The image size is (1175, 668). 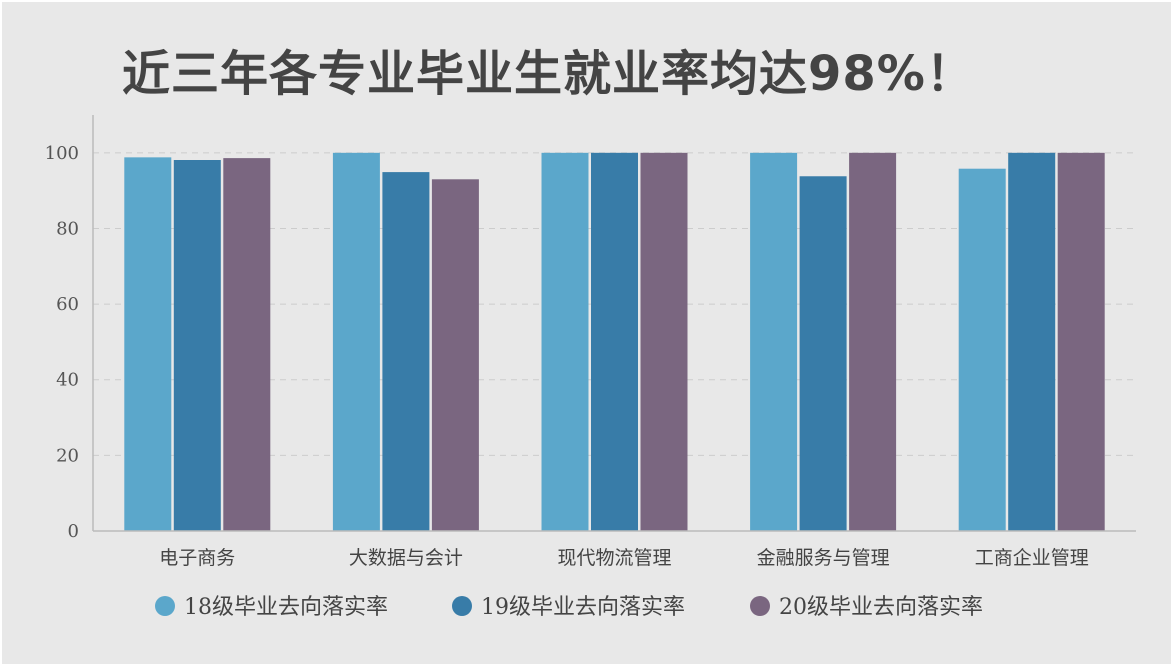 I want to click on legend-label: 18级毕业去向落实率, so click(x=286, y=607).